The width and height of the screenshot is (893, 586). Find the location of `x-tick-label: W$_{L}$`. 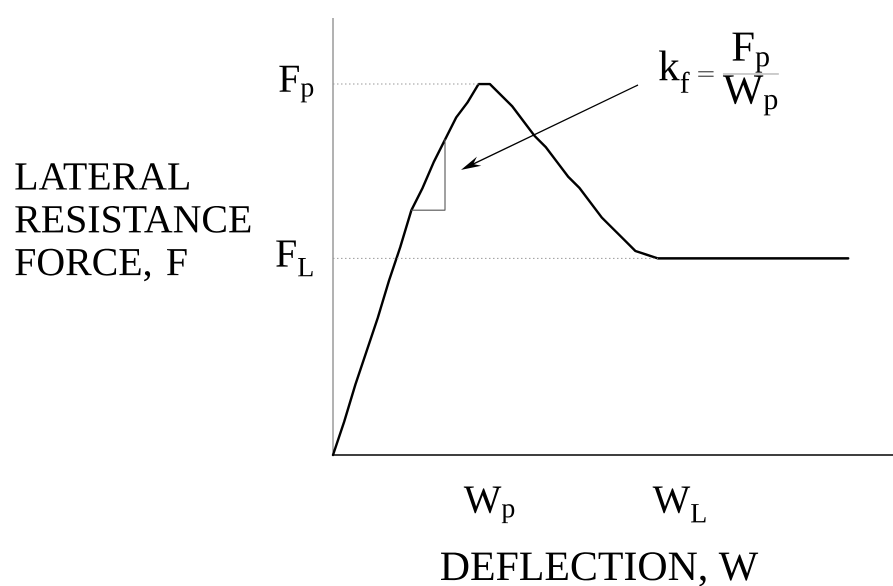

x-tick-label: W$_{L}$ is located at coordinates (679, 504).